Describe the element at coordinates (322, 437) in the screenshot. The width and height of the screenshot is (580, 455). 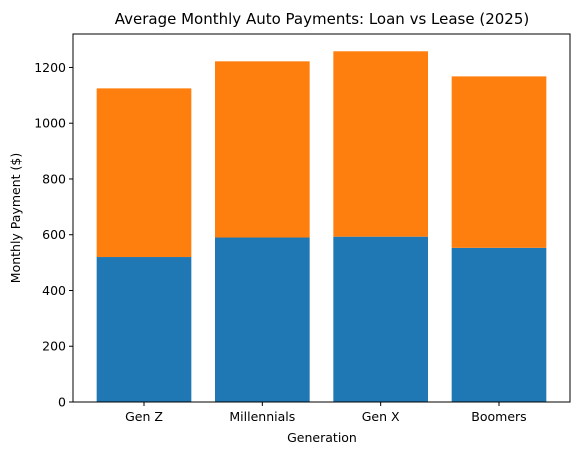
I see `x-axis-label: Generation` at that location.